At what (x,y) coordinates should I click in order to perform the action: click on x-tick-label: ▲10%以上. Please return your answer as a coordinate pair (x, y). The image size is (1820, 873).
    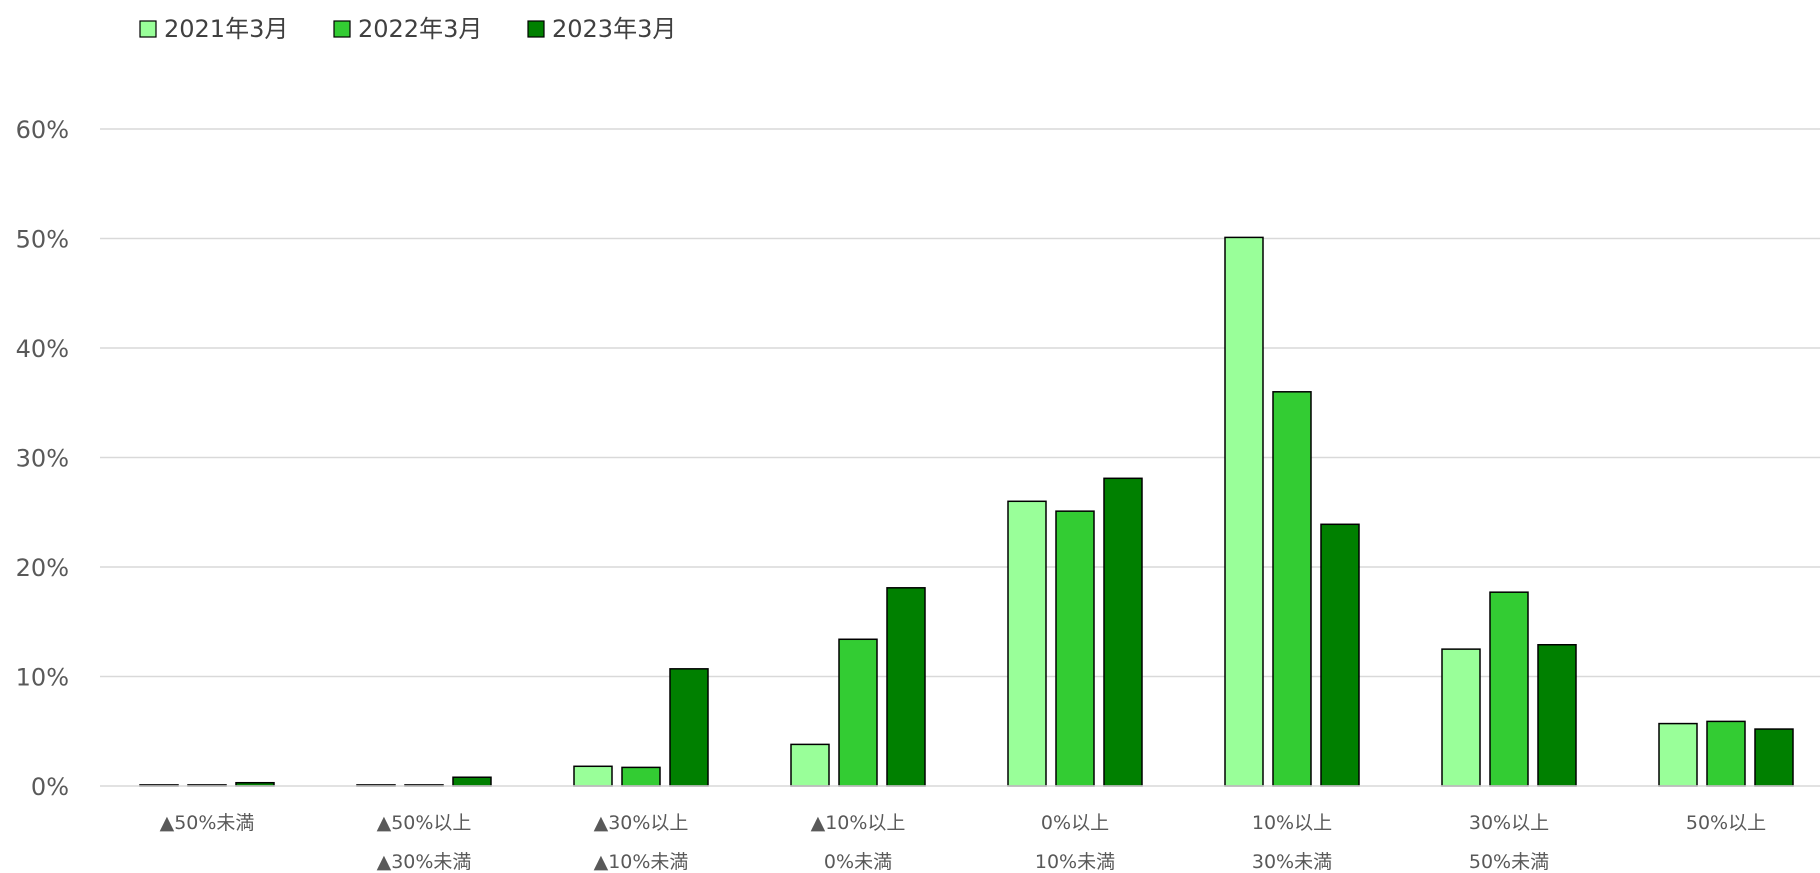
    Looking at the image, I should click on (858, 823).